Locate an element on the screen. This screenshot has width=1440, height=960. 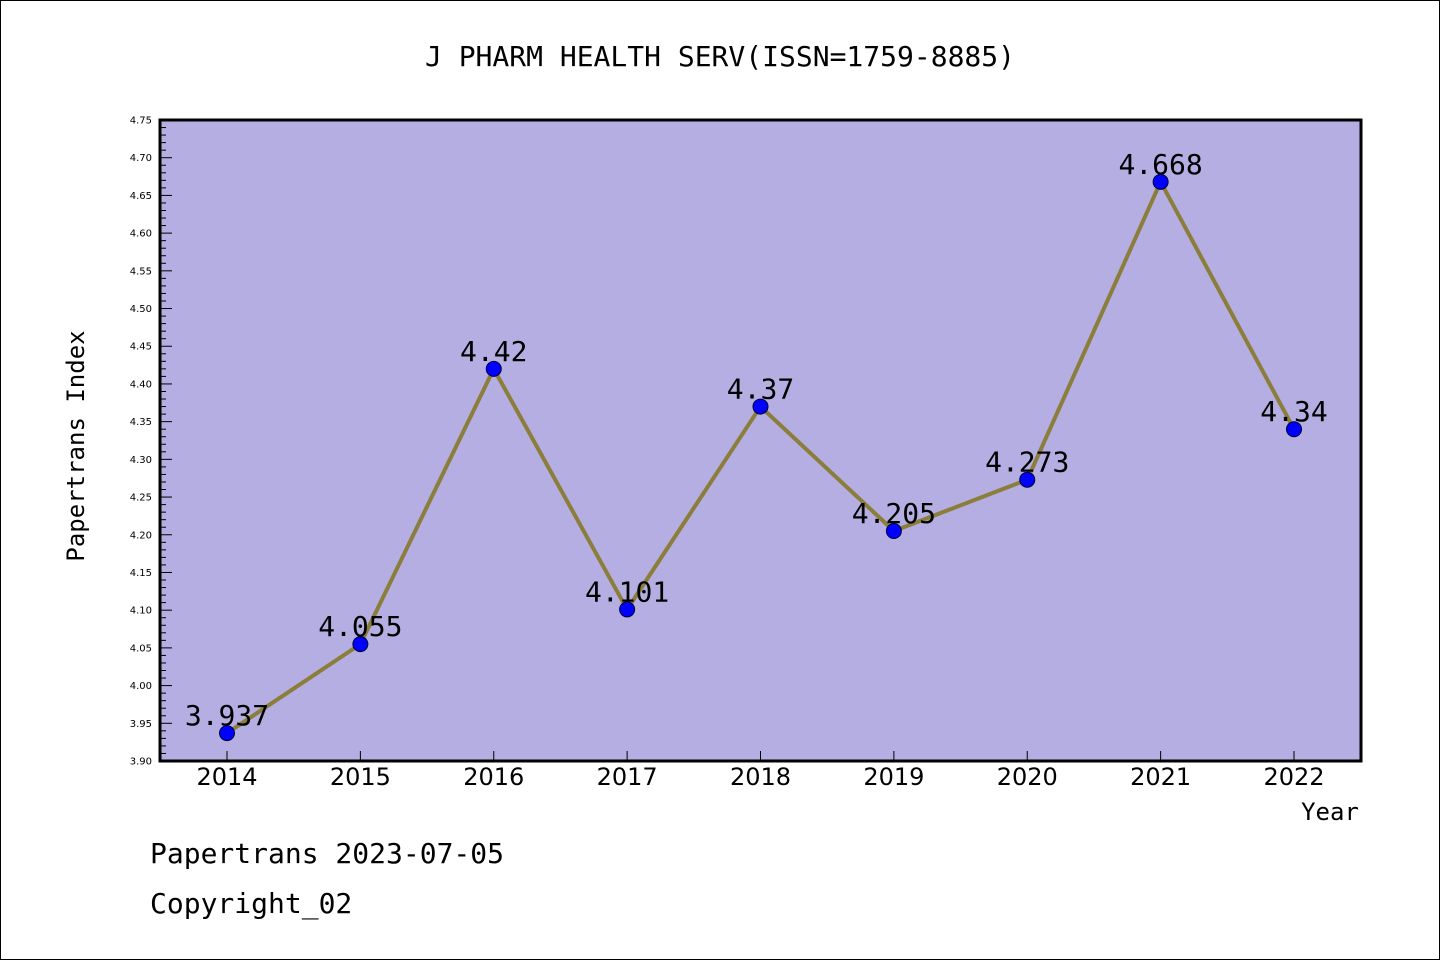
footer-date: Papertrans 2023-07-05 is located at coordinates (327, 853).